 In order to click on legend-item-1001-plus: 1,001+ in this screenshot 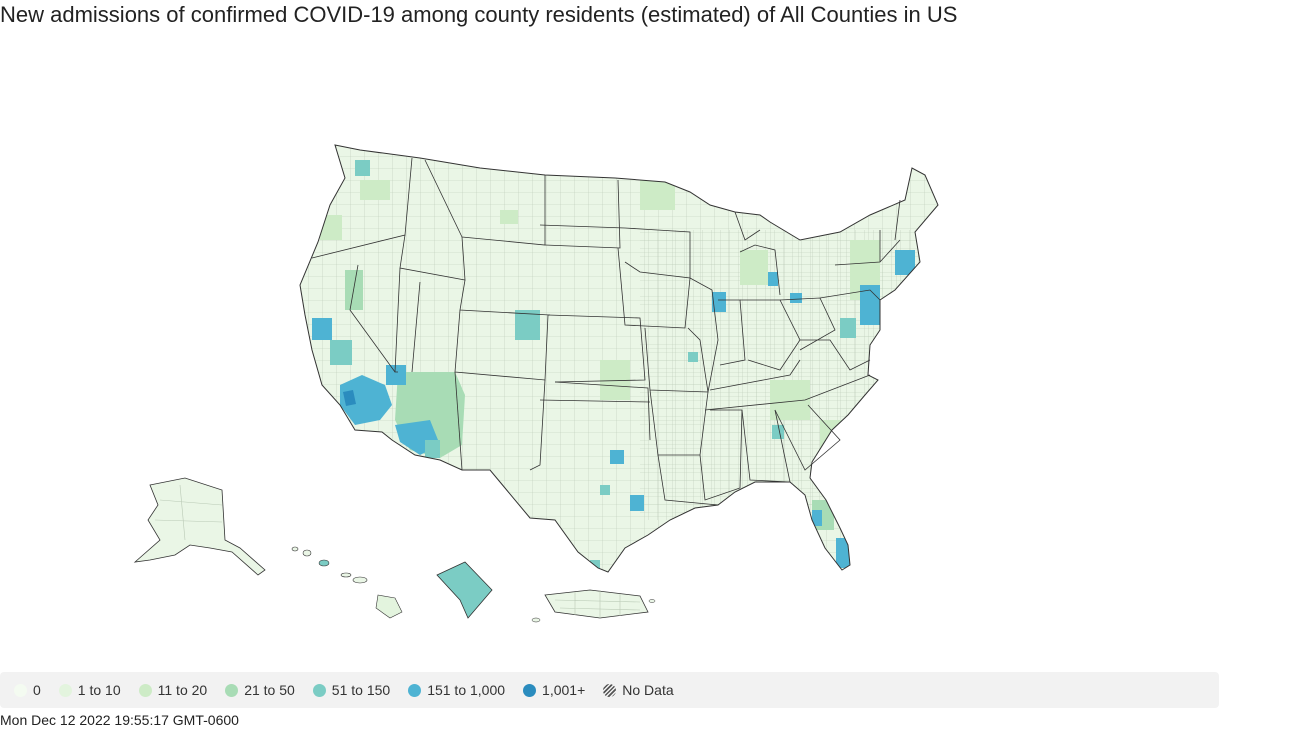, I will do `click(554, 690)`.